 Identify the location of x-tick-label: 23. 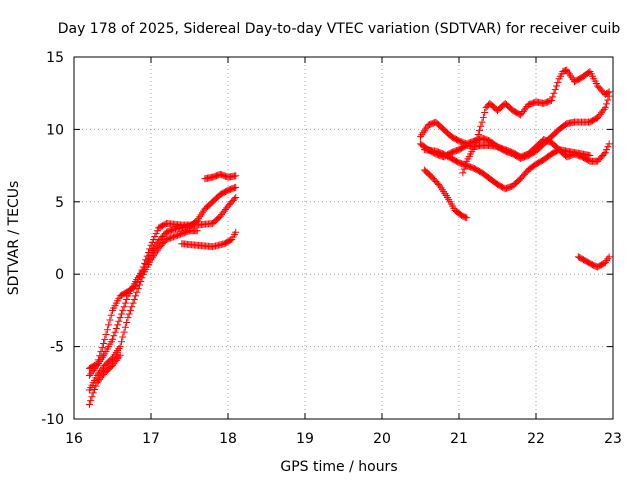
(613, 439).